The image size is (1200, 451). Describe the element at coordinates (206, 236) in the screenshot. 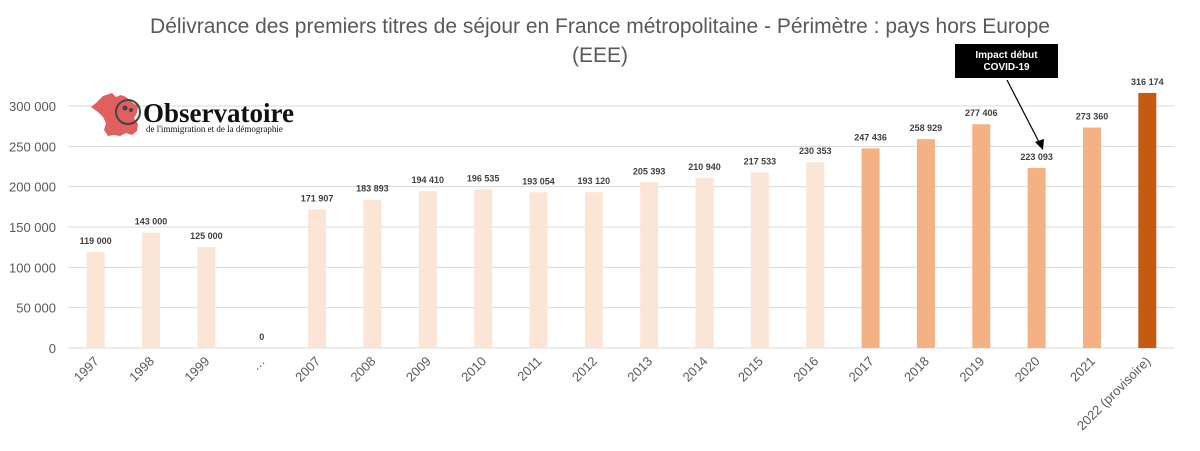

I see `data-label: 125 000` at that location.